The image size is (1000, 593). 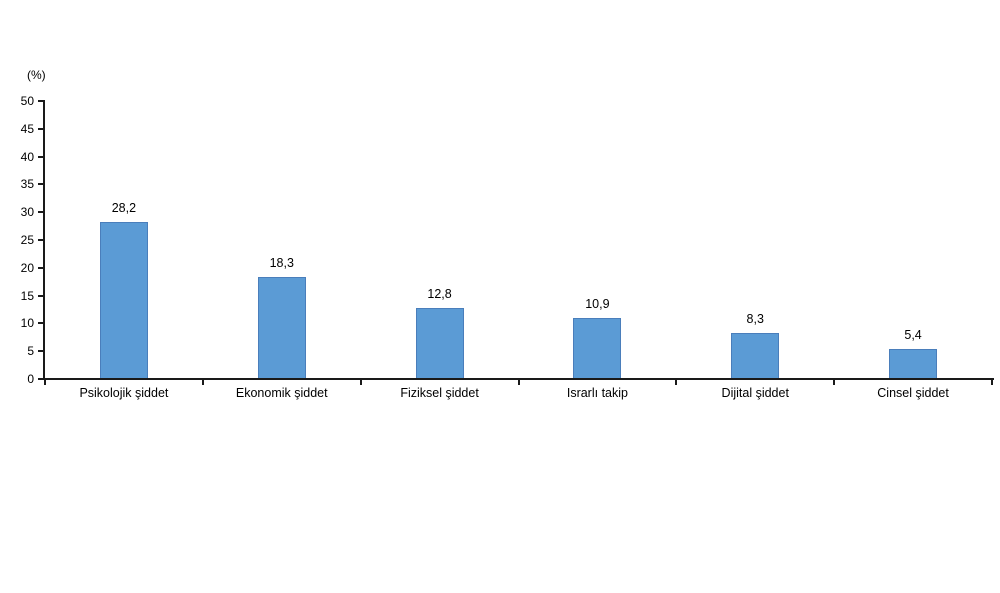 I want to click on y-axis-tick-label: 5, so click(x=30, y=351).